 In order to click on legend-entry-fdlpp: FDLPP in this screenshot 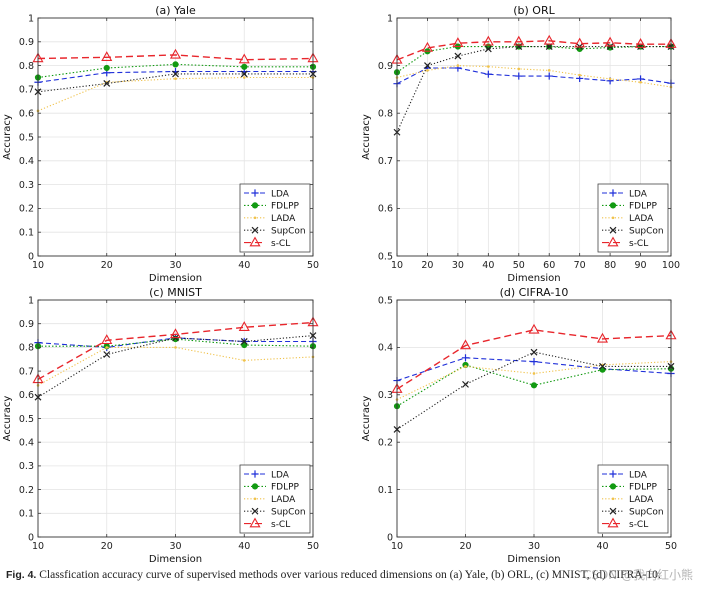, I will do `click(272, 488)`.